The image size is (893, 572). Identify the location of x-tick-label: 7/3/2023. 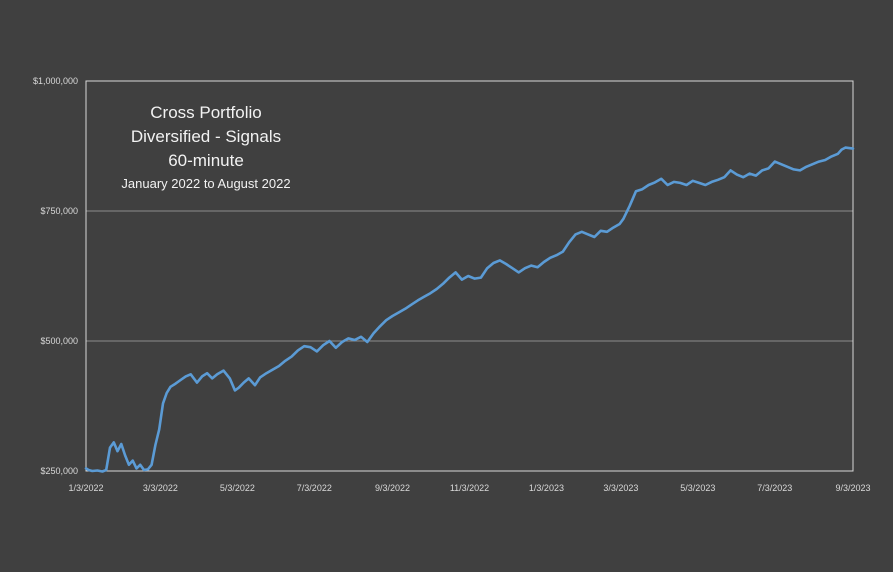
(774, 488).